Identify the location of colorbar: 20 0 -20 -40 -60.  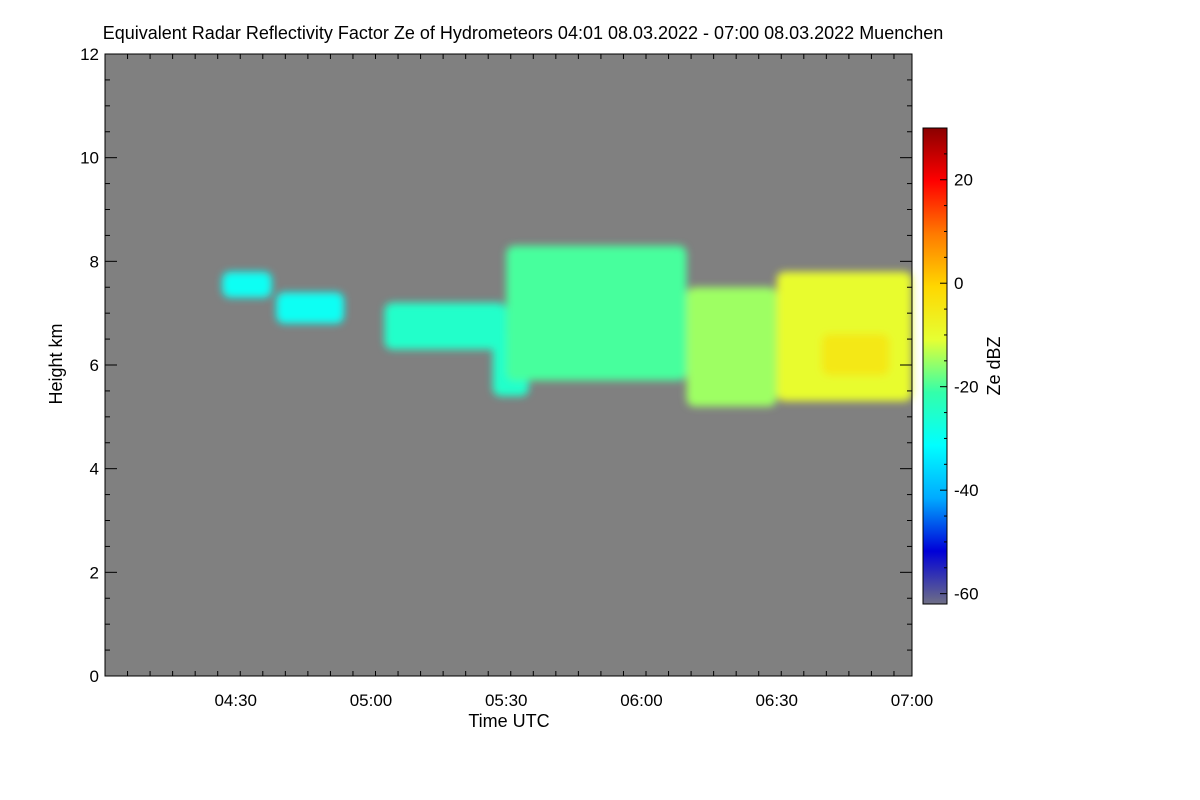
(950, 366).